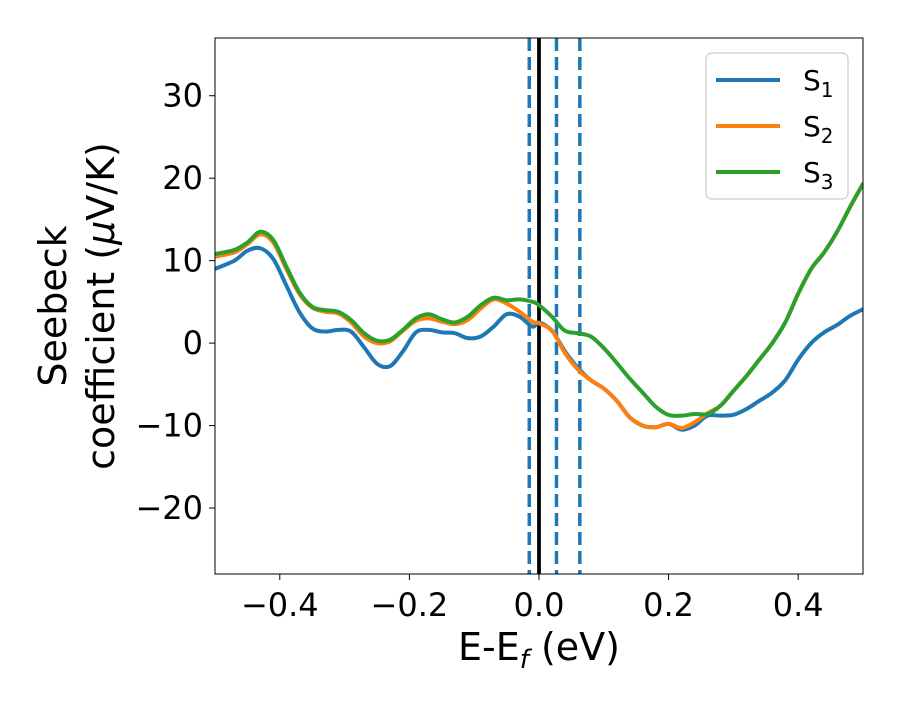  Describe the element at coordinates (668, 605) in the screenshot. I see `x-tick-label: 0.2` at that location.